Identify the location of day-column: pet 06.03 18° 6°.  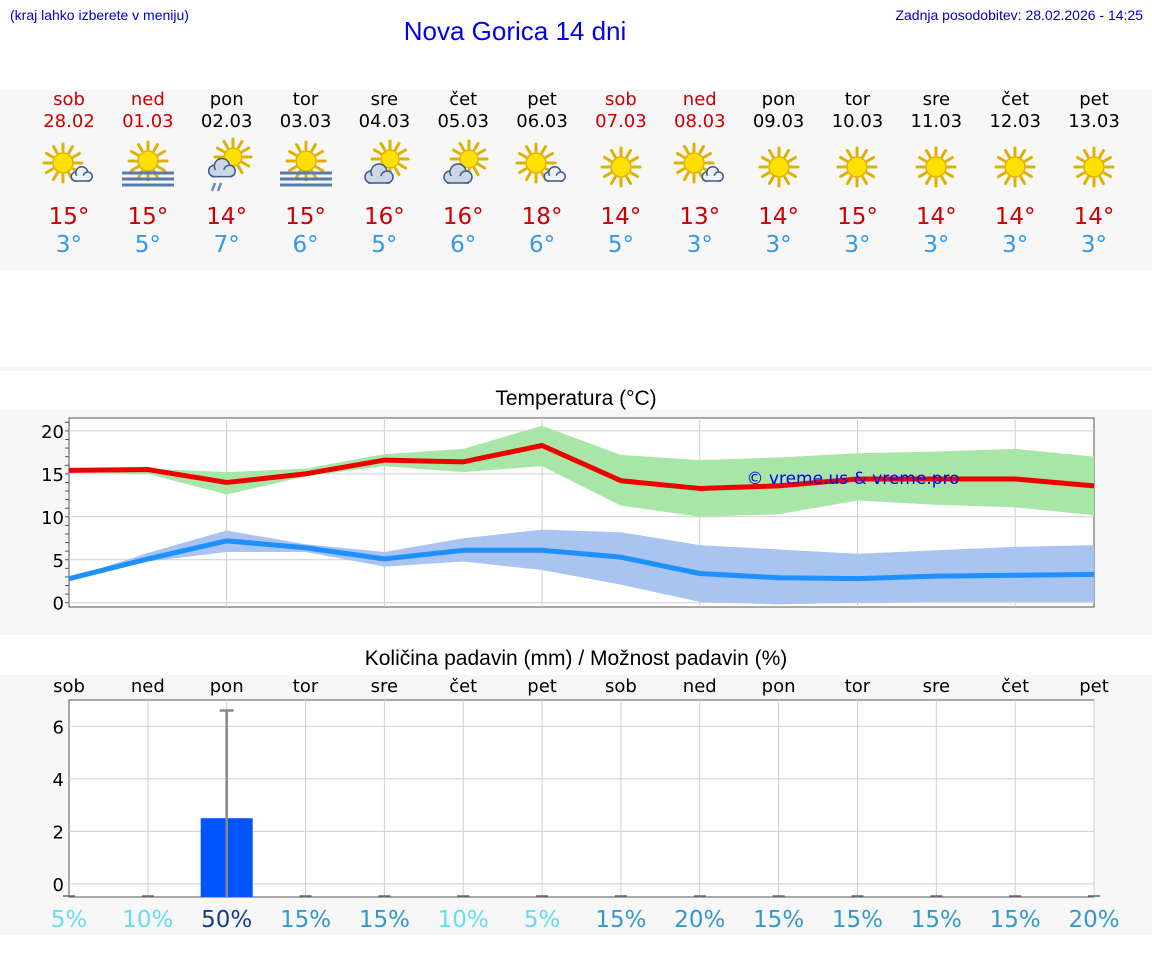
(542, 174).